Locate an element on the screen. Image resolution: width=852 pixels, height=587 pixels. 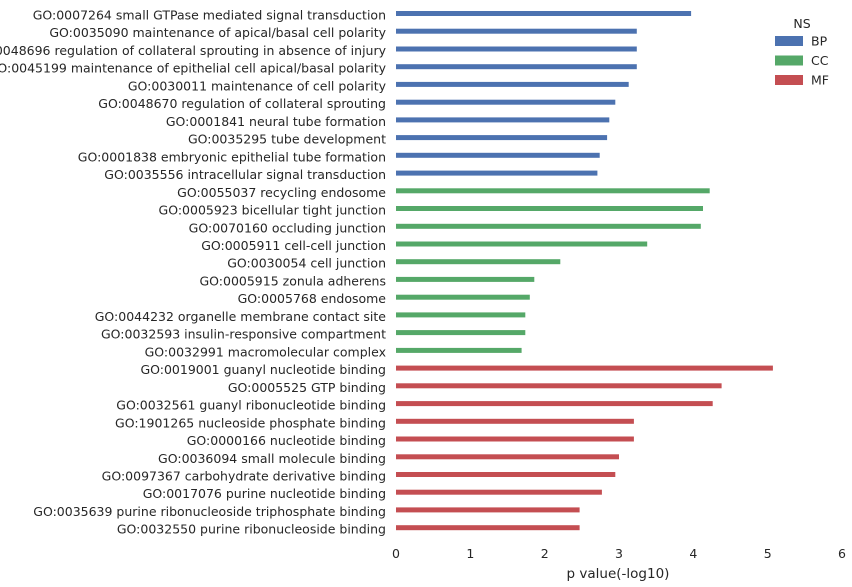
category-label: GO:0000166 nucleotide binding is located at coordinates (286, 440).